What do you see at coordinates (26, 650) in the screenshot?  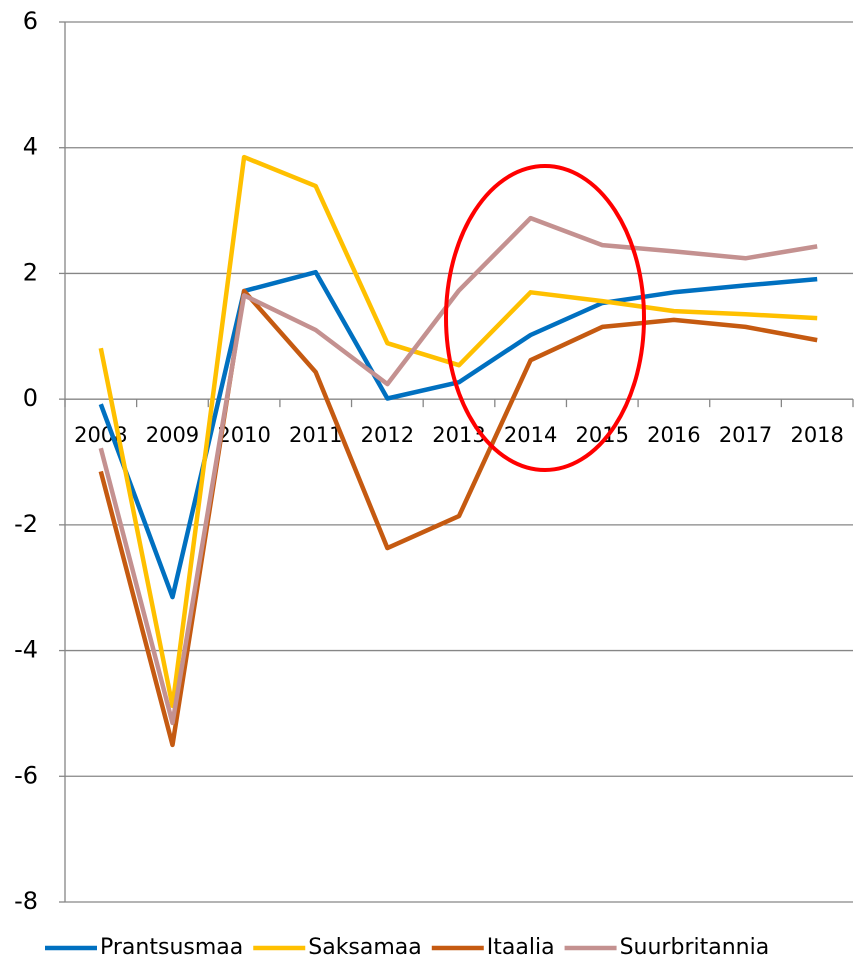 I see `y-tick-label: -4` at bounding box center [26, 650].